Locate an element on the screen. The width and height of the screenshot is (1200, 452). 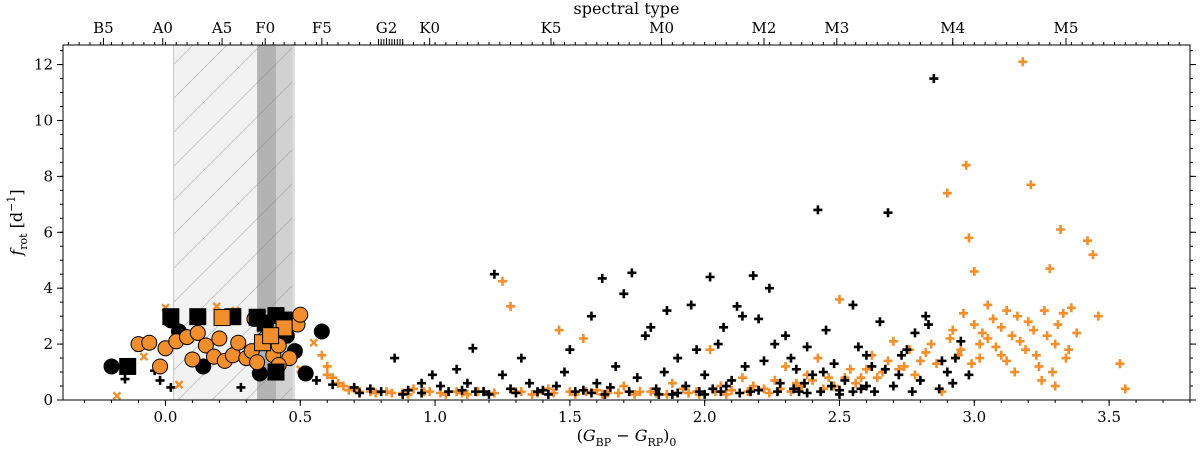
y-tick-label: 2 is located at coordinates (48, 344).